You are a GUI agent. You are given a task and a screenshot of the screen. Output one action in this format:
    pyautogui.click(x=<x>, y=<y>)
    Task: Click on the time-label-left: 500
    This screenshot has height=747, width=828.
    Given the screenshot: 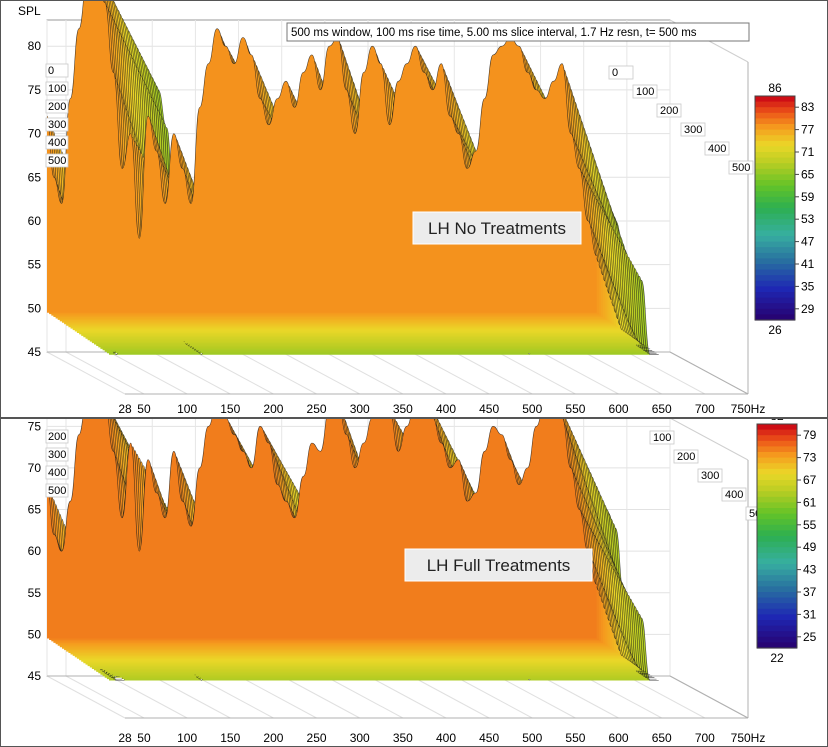 What is the action you would take?
    pyautogui.click(x=57, y=161)
    